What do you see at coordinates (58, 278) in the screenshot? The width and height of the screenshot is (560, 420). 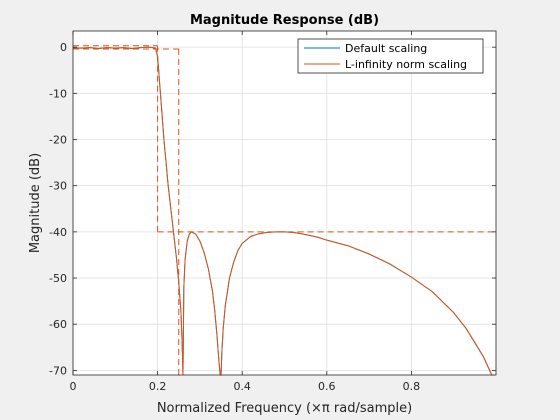 I see `y-tick-label: -50` at bounding box center [58, 278].